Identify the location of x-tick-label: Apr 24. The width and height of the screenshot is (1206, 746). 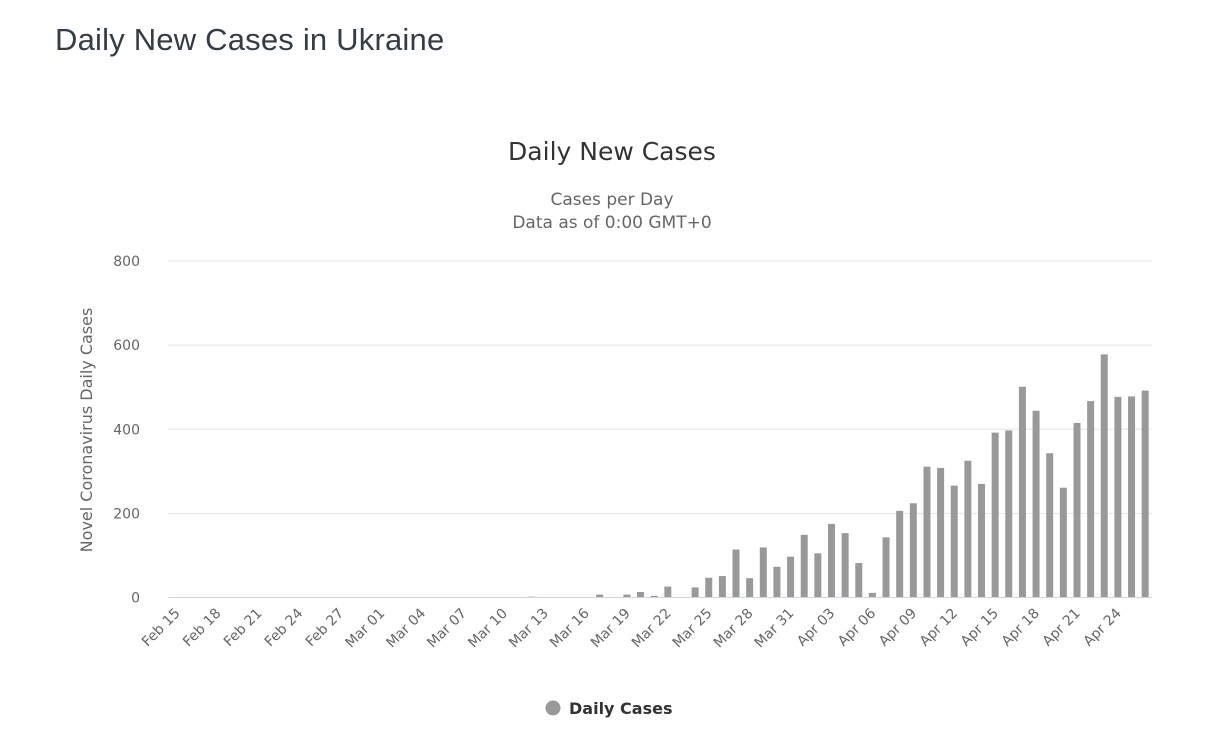
(1103, 627).